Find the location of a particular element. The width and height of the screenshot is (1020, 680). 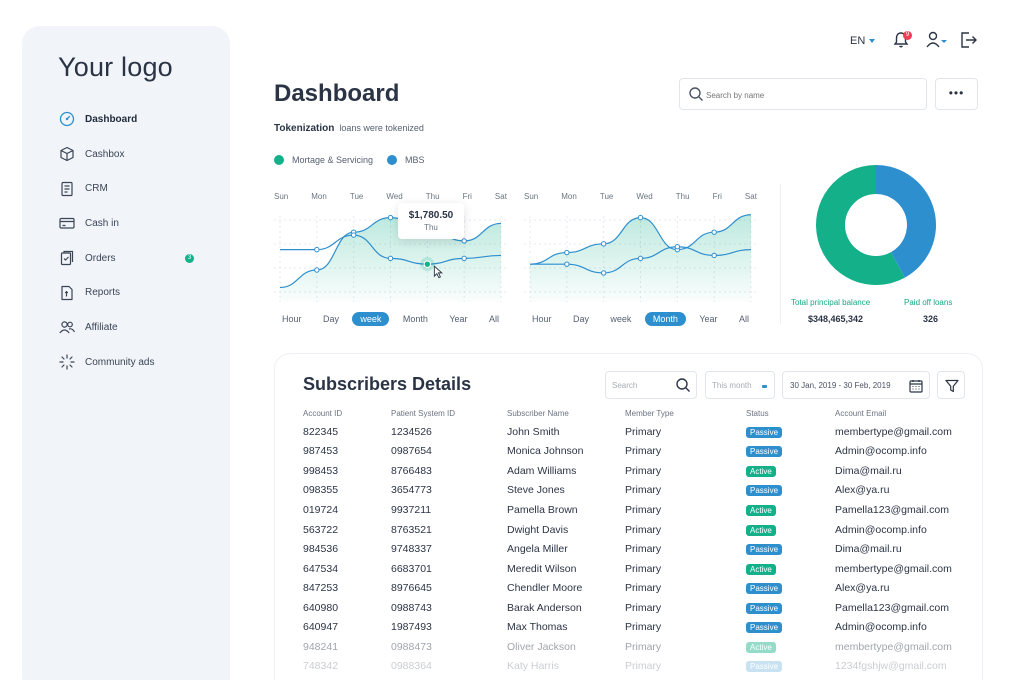

sidebar-item-affiliate: Affiliate is located at coordinates (138, 327).